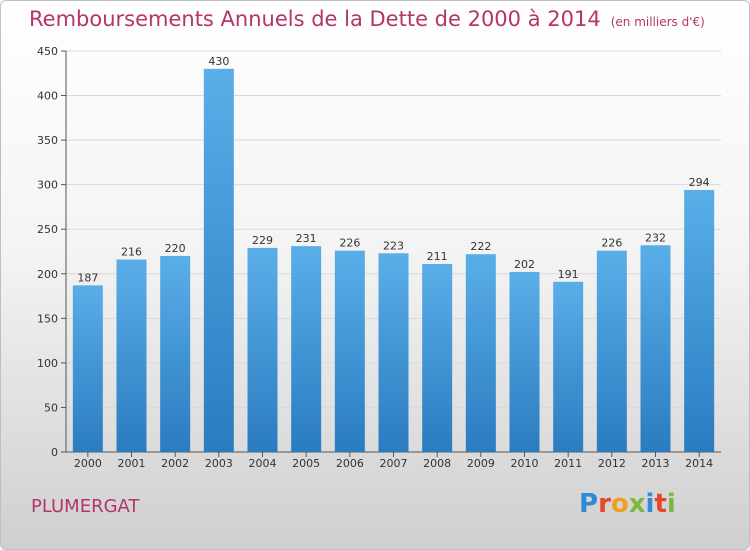 The height and width of the screenshot is (550, 750). What do you see at coordinates (660, 504) in the screenshot?
I see `logo-letter: t` at bounding box center [660, 504].